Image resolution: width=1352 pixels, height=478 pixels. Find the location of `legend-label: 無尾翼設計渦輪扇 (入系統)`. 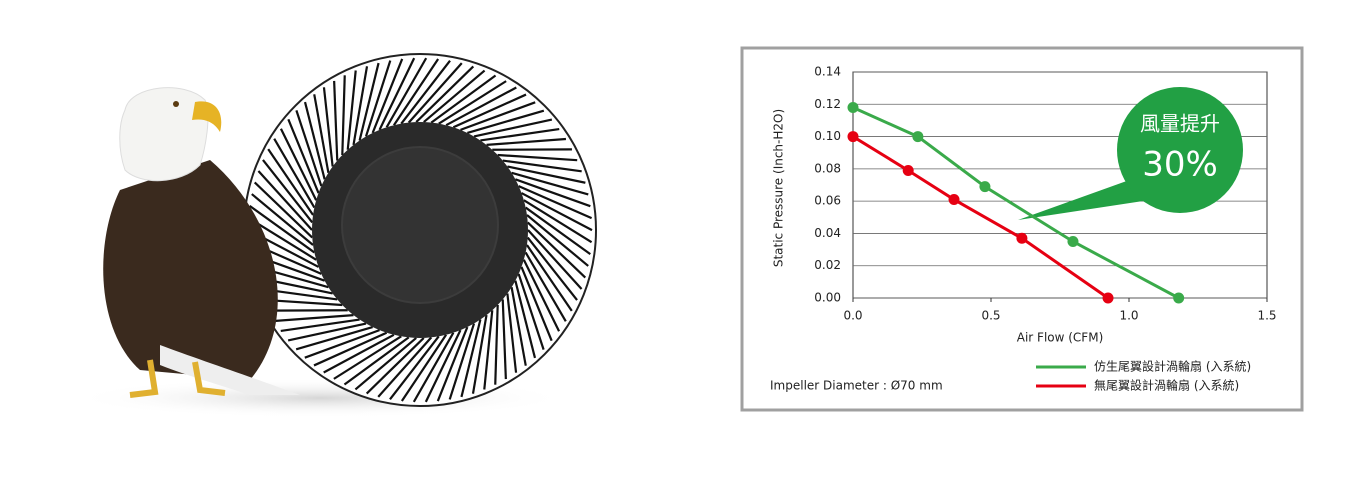

legend-label: 無尾翼設計渦輪扇 (入系統) is located at coordinates (1166, 385).